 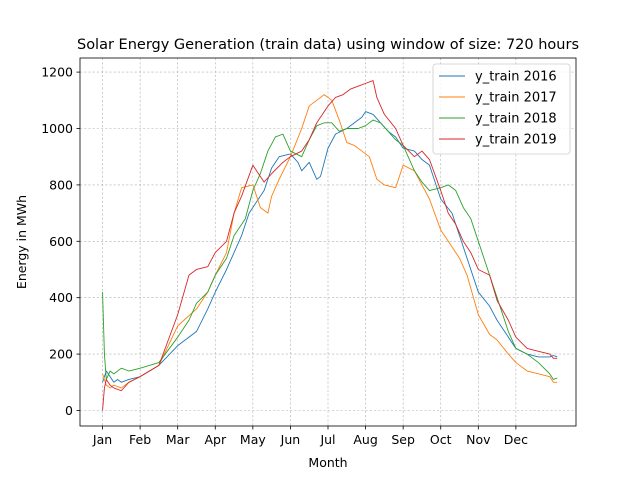 What do you see at coordinates (516, 439) in the screenshot?
I see `x-tick-label: Dec` at bounding box center [516, 439].